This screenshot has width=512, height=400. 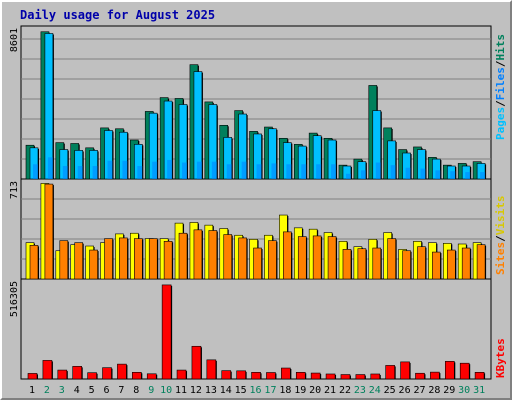 What do you see at coordinates (226, 390) in the screenshot?
I see `x-tick-label: 14` at bounding box center [226, 390].